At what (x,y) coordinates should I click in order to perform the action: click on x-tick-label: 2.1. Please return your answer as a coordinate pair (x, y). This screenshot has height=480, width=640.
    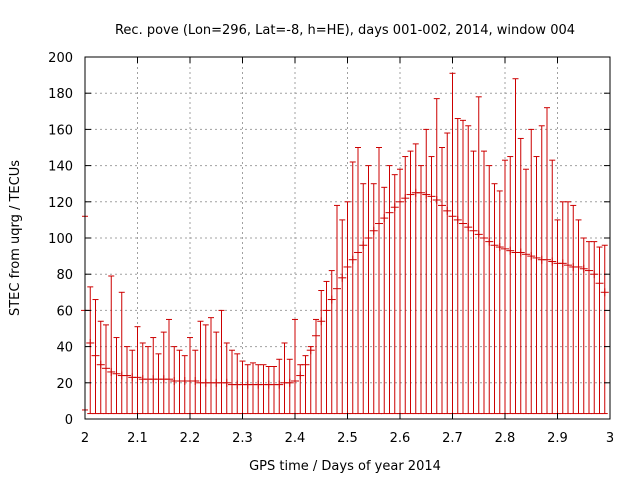
    Looking at the image, I should click on (137, 438).